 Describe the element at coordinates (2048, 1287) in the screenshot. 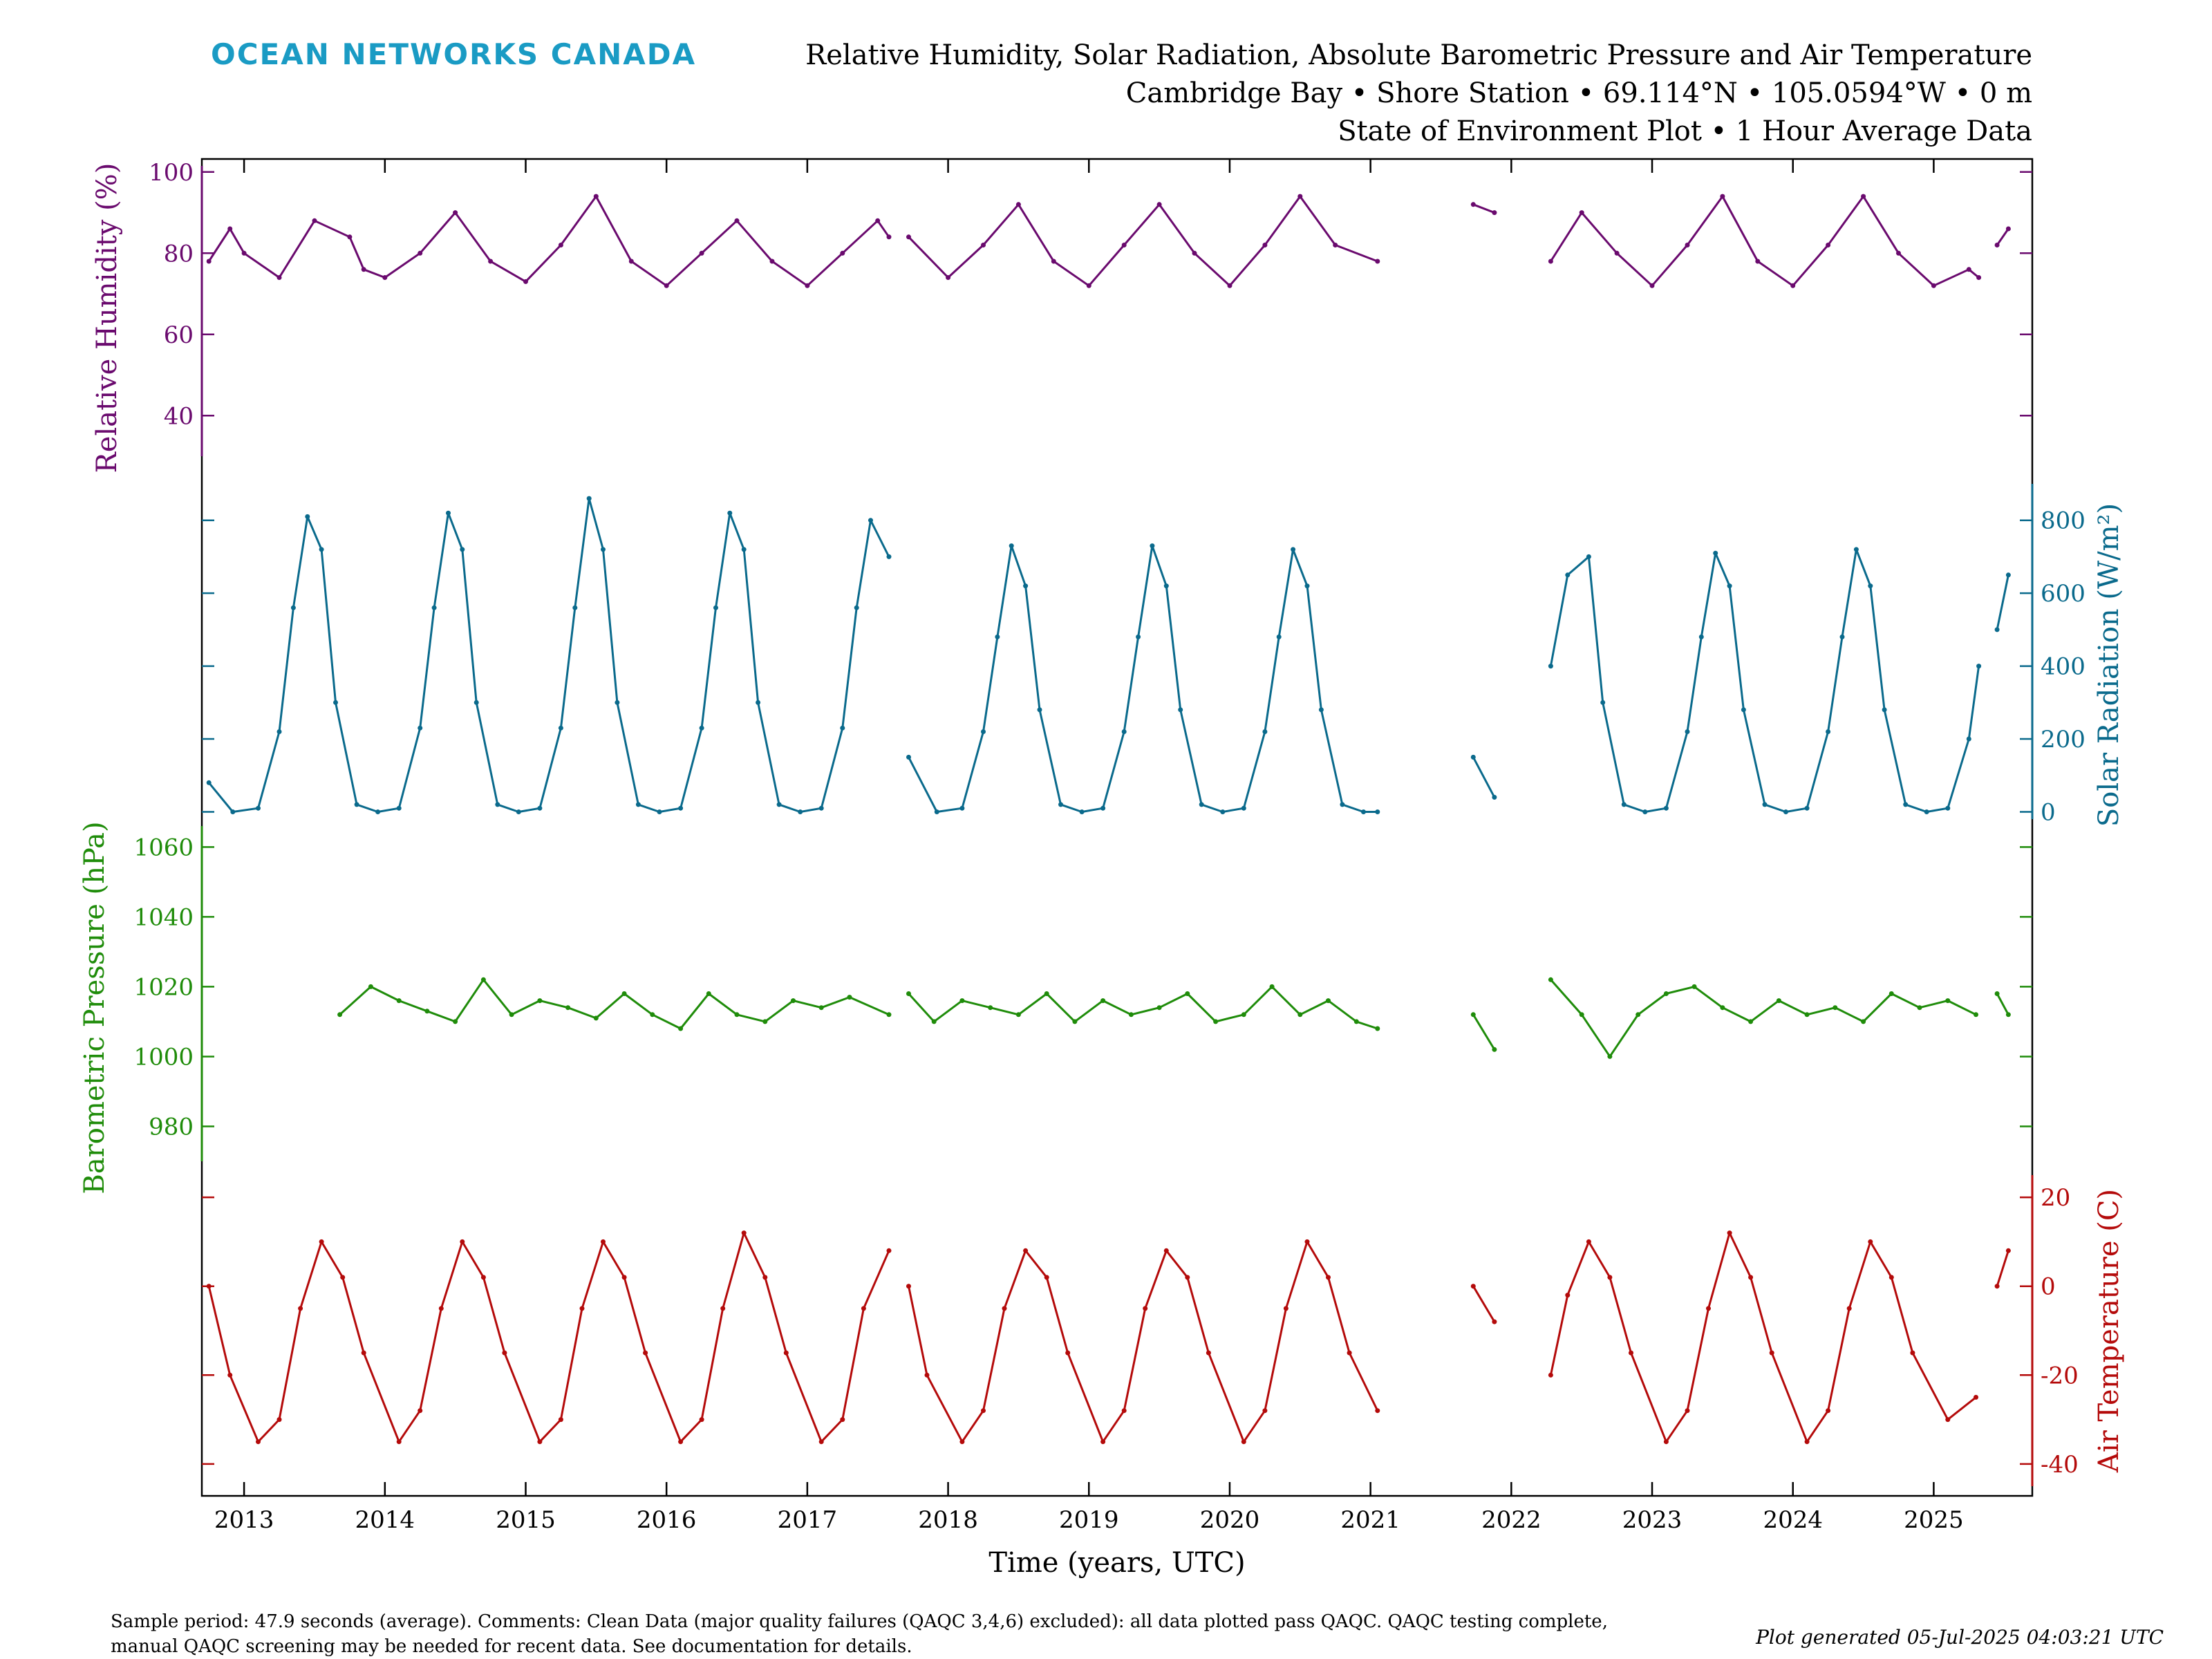

I see `air-temperature-tick-label: 0` at that location.